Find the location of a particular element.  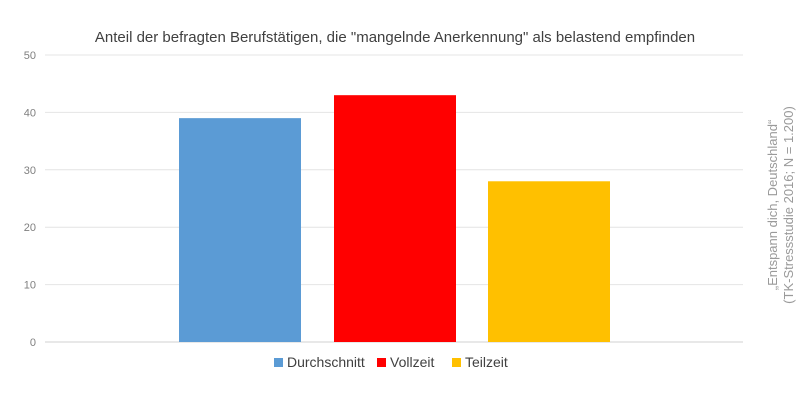

legend: Durchschnitt Vollzeit Teilzeit is located at coordinates (391, 362).